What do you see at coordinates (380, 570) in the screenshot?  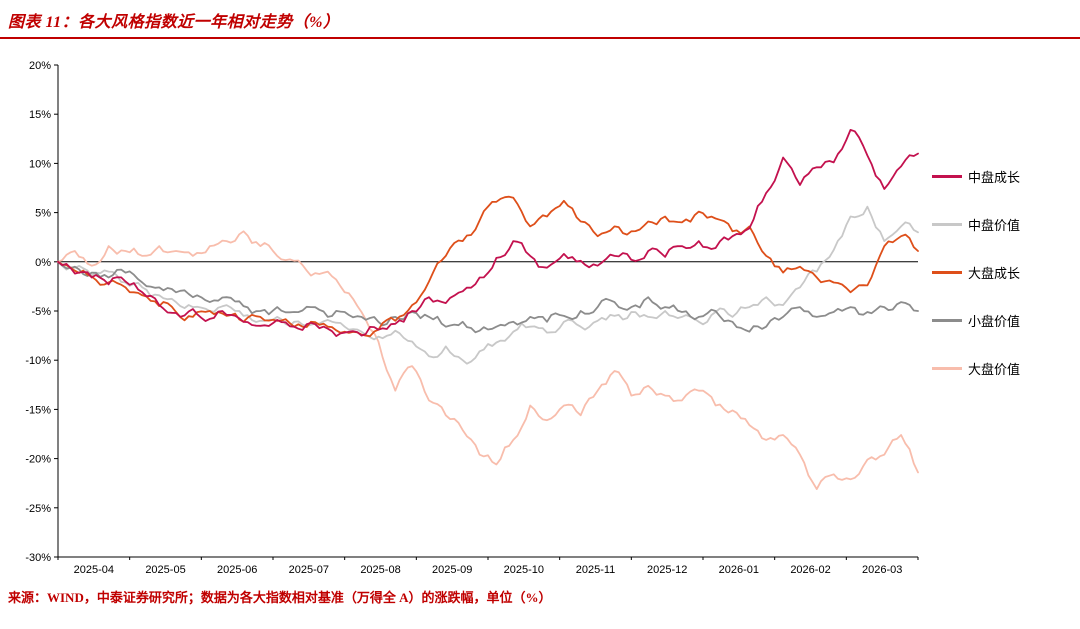 I see `svg-text: 2025-08` at bounding box center [380, 570].